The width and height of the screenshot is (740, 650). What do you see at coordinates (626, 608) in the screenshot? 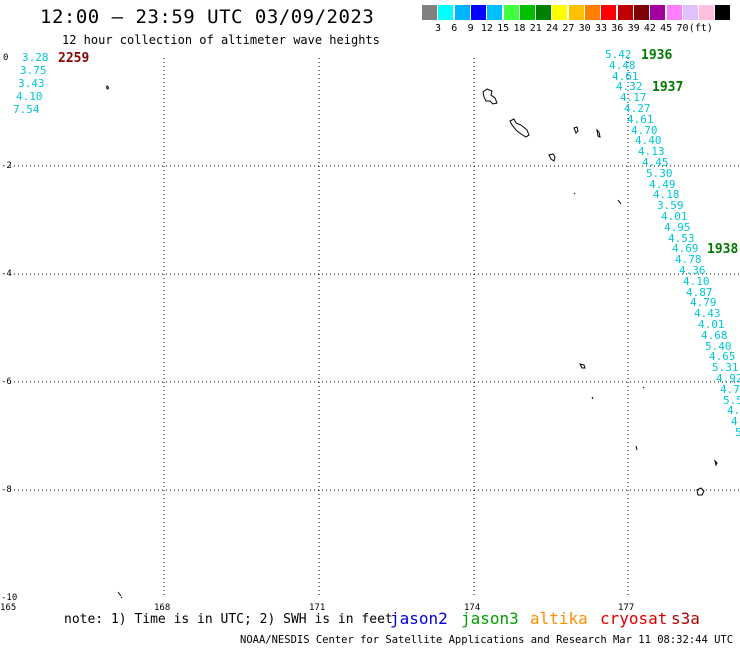
I see `longitude-label: 177` at bounding box center [626, 608].